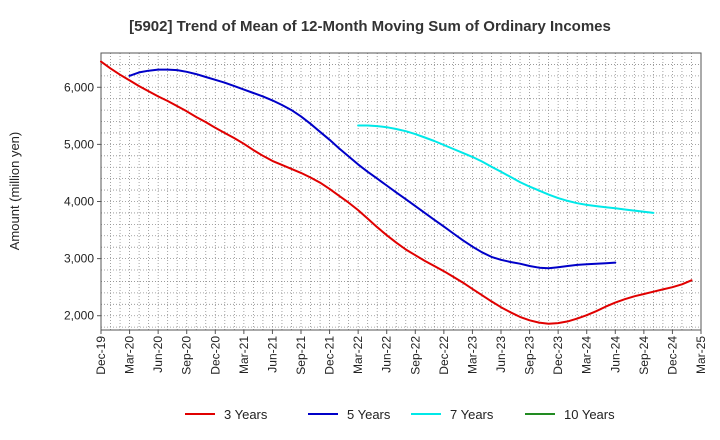 The height and width of the screenshot is (440, 720). Describe the element at coordinates (587, 355) in the screenshot. I see `x-tick-label: Mar-24` at that location.